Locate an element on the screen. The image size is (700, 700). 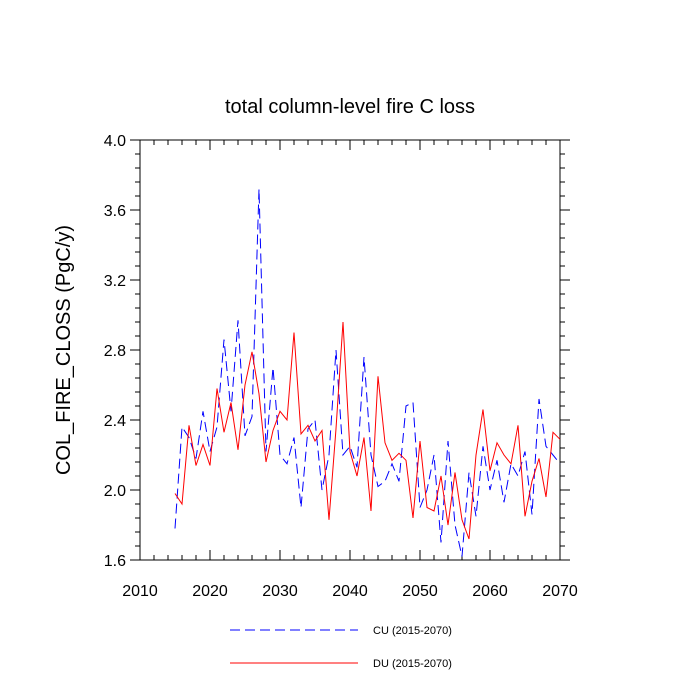
y-tick-label: 3.6 is located at coordinates (115, 211).